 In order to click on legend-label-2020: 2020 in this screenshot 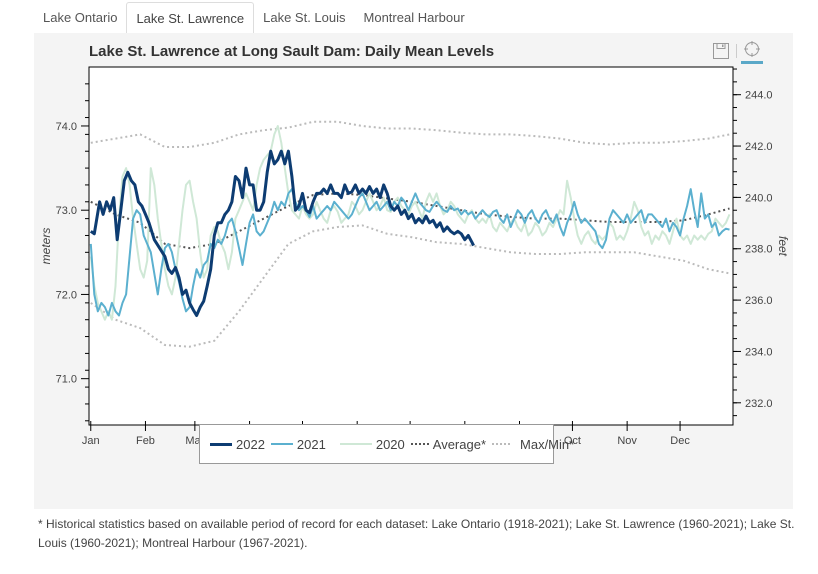, I will do `click(390, 444)`.